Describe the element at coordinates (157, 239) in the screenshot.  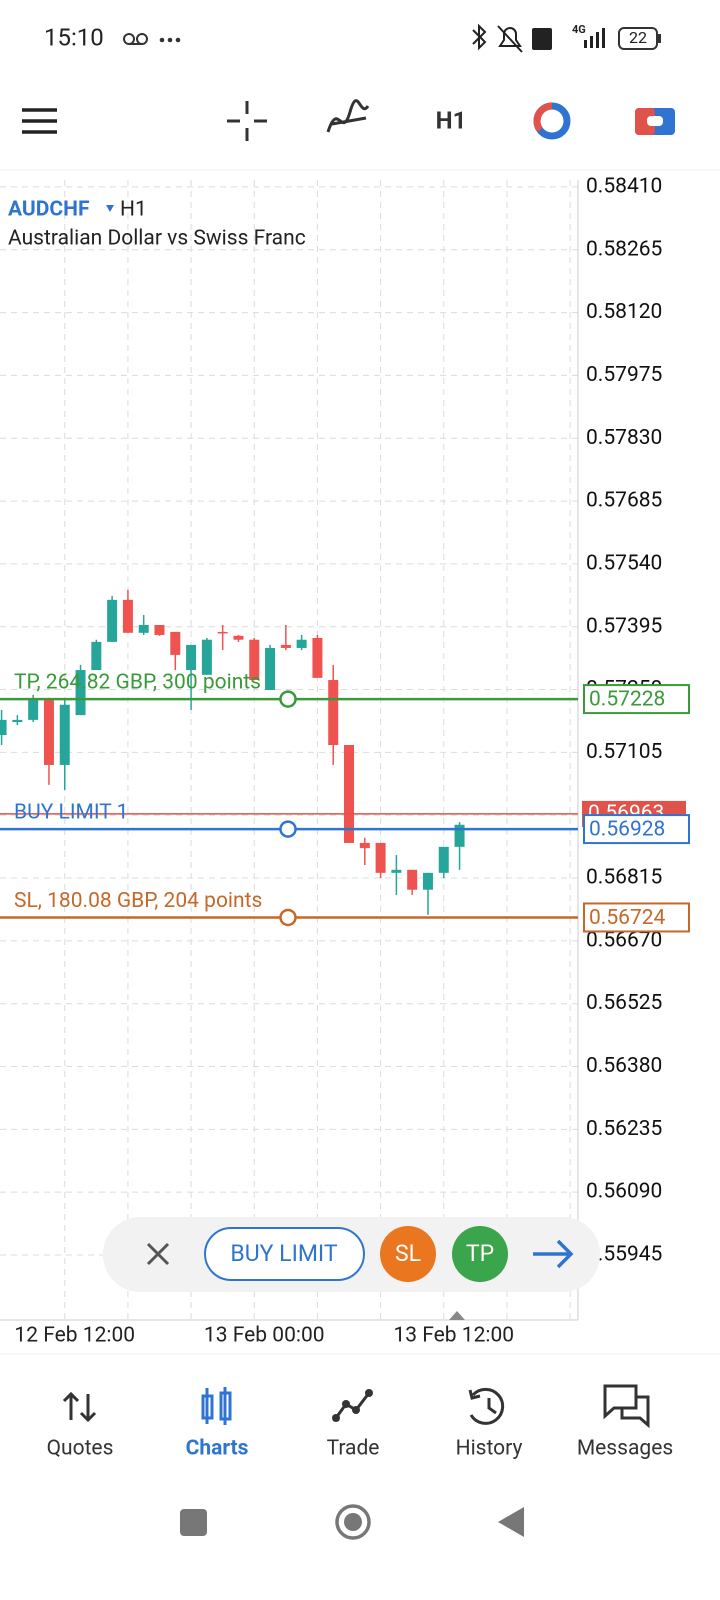
I see `symbol-description: Australian Dollar vs Swiss Franc` at that location.